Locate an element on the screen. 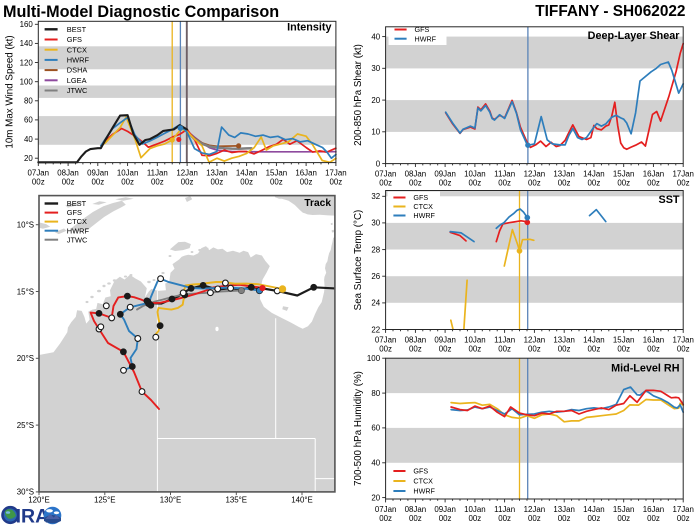  svg-text: Deep-Layer Shear is located at coordinates (634, 36).